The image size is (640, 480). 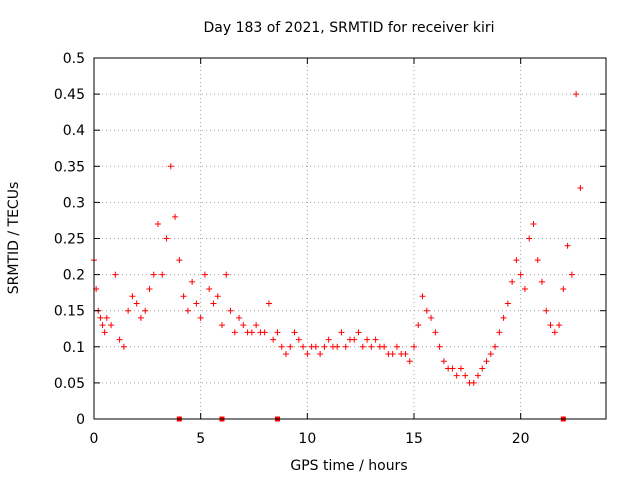 I want to click on y-tick-label: 0.1, so click(x=74, y=348).